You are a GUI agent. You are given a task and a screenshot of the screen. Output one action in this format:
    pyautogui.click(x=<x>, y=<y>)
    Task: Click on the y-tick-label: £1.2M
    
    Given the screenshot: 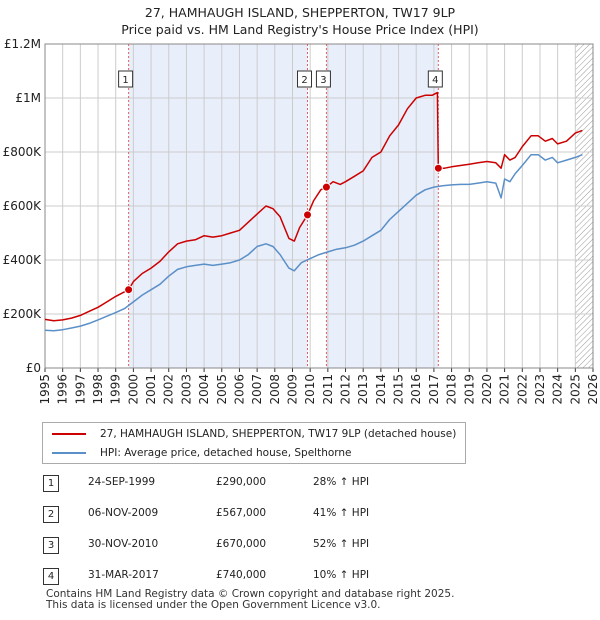 What is the action you would take?
    pyautogui.click(x=22, y=44)
    